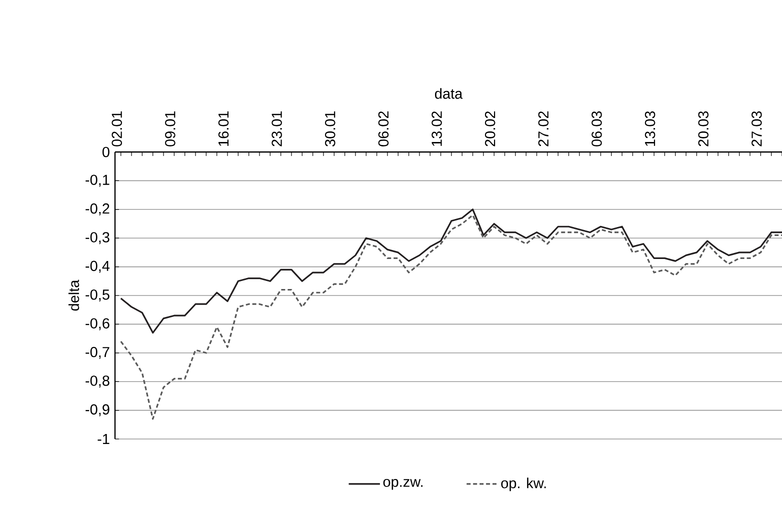  What do you see at coordinates (117, 128) in the screenshot?
I see `x-tick-label: 02.01` at bounding box center [117, 128].